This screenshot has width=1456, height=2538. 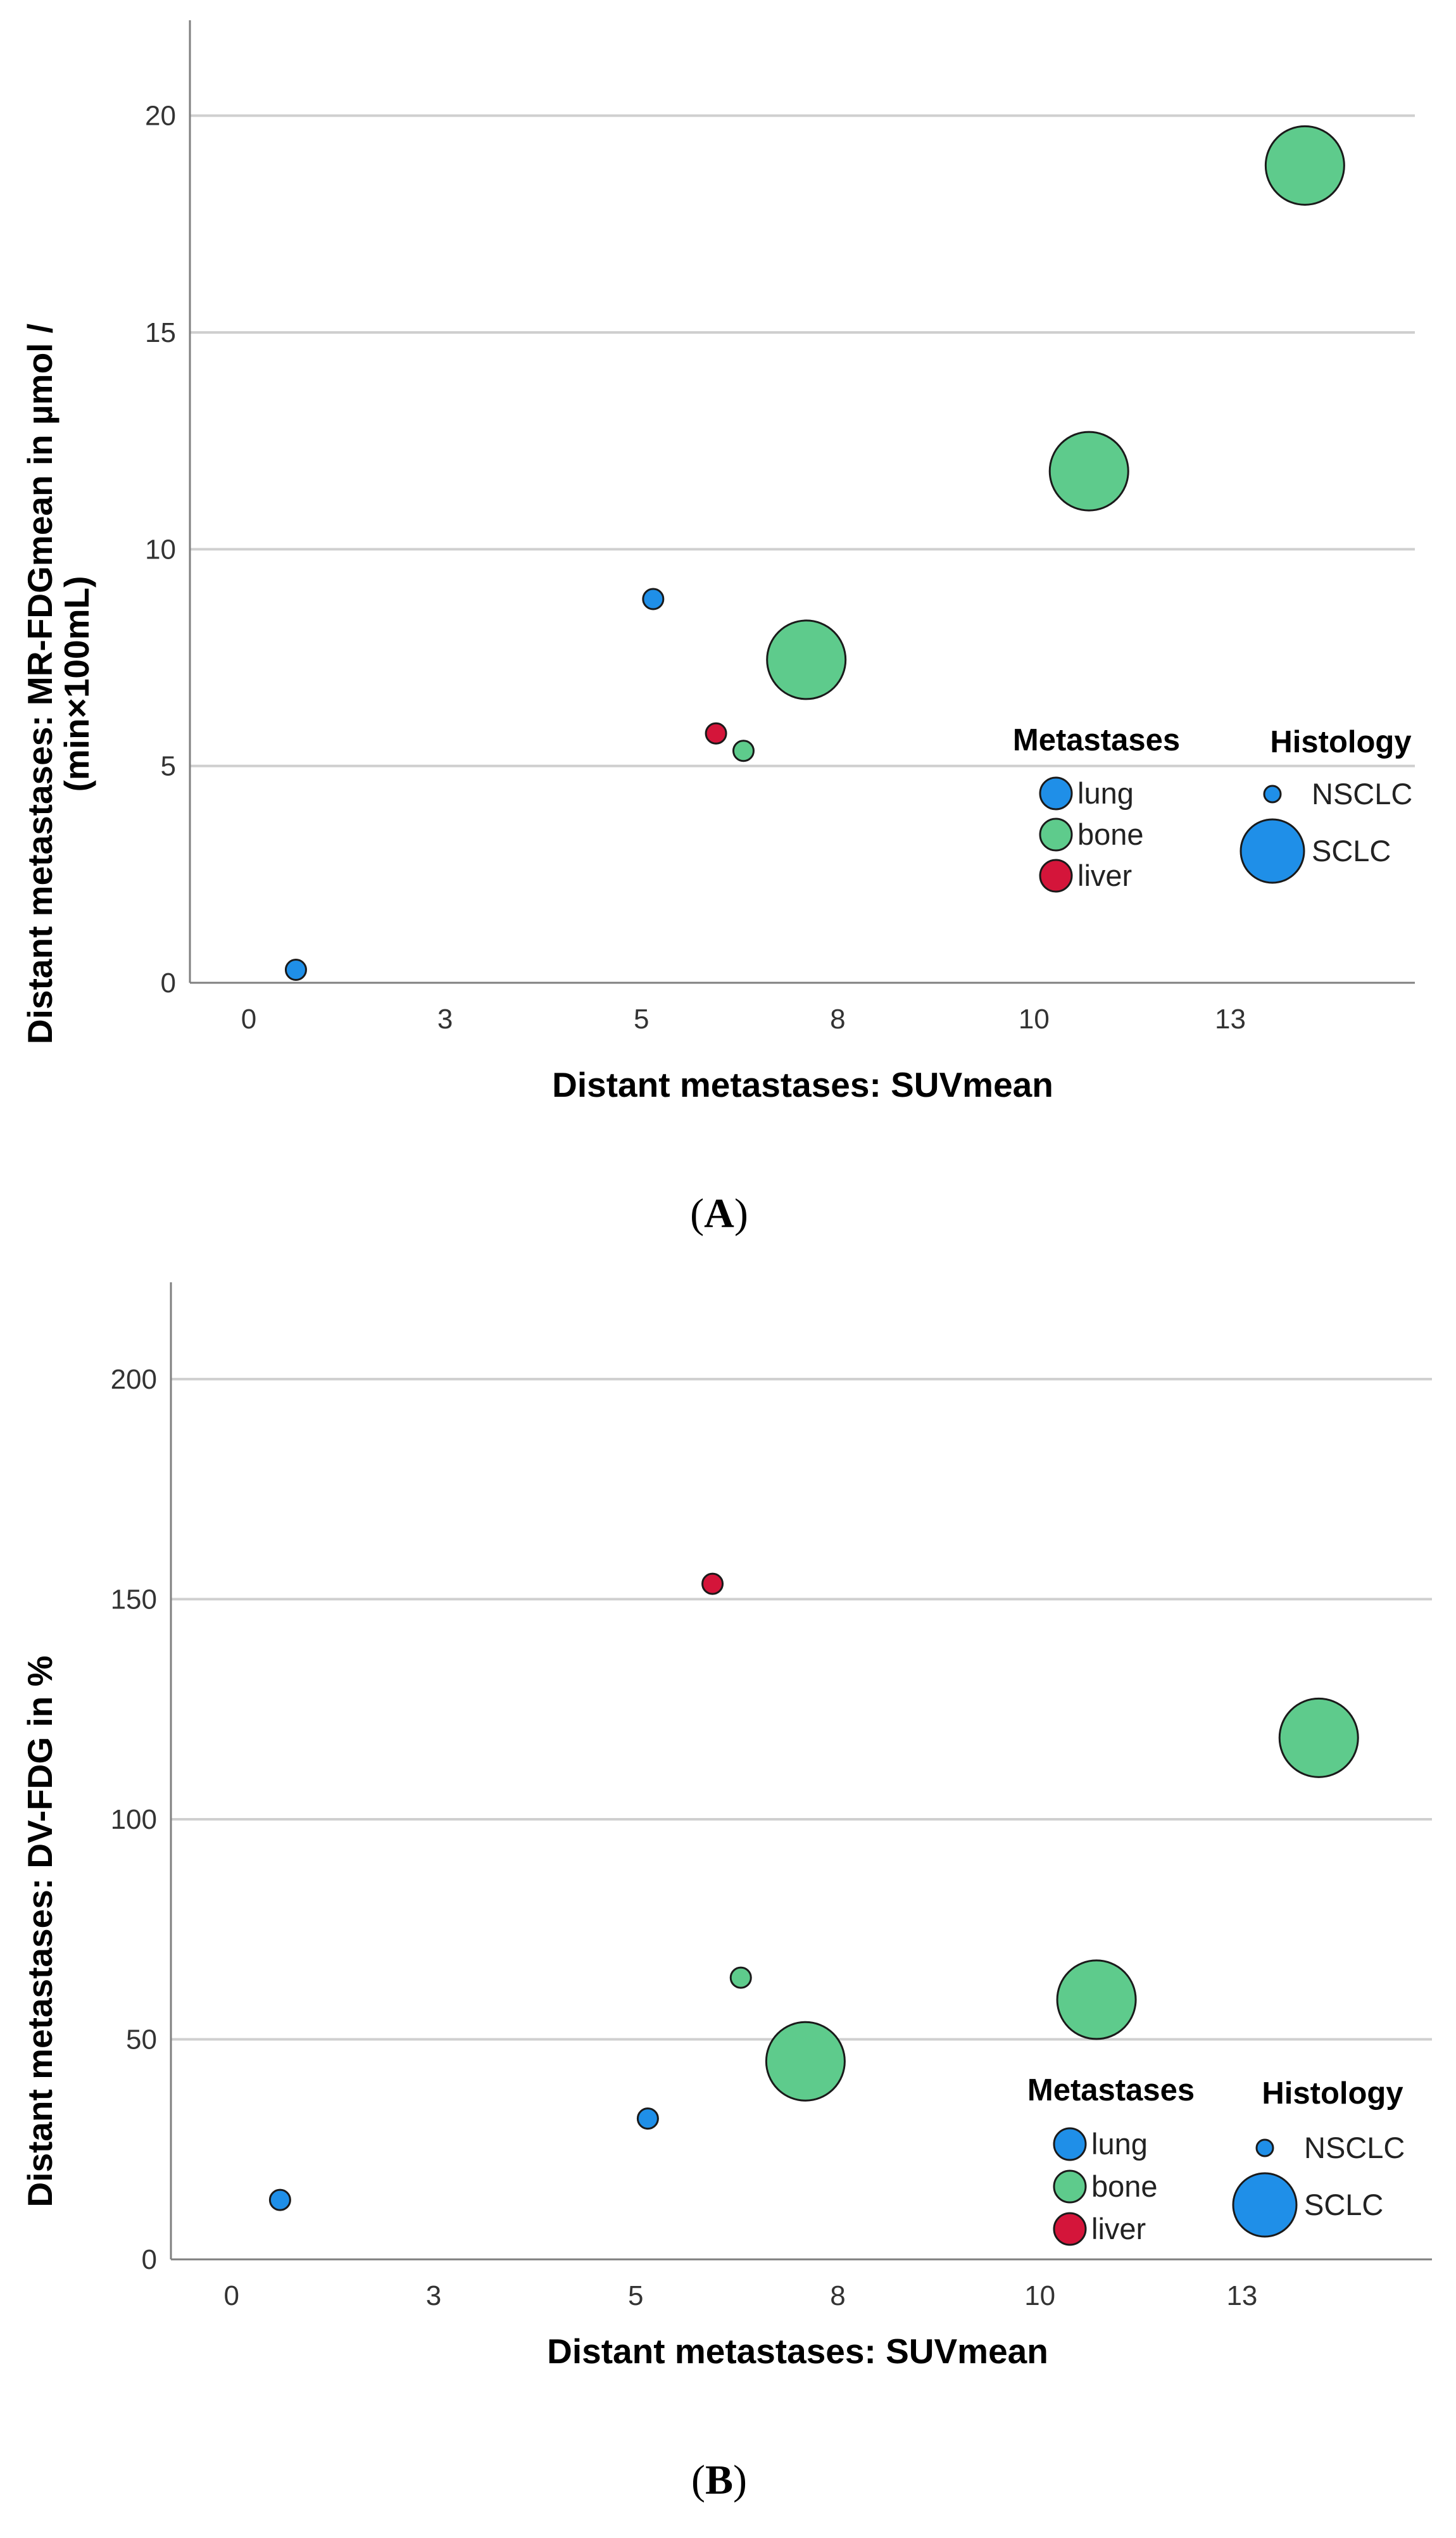 I want to click on y-tick-label: 200, so click(x=134, y=1379).